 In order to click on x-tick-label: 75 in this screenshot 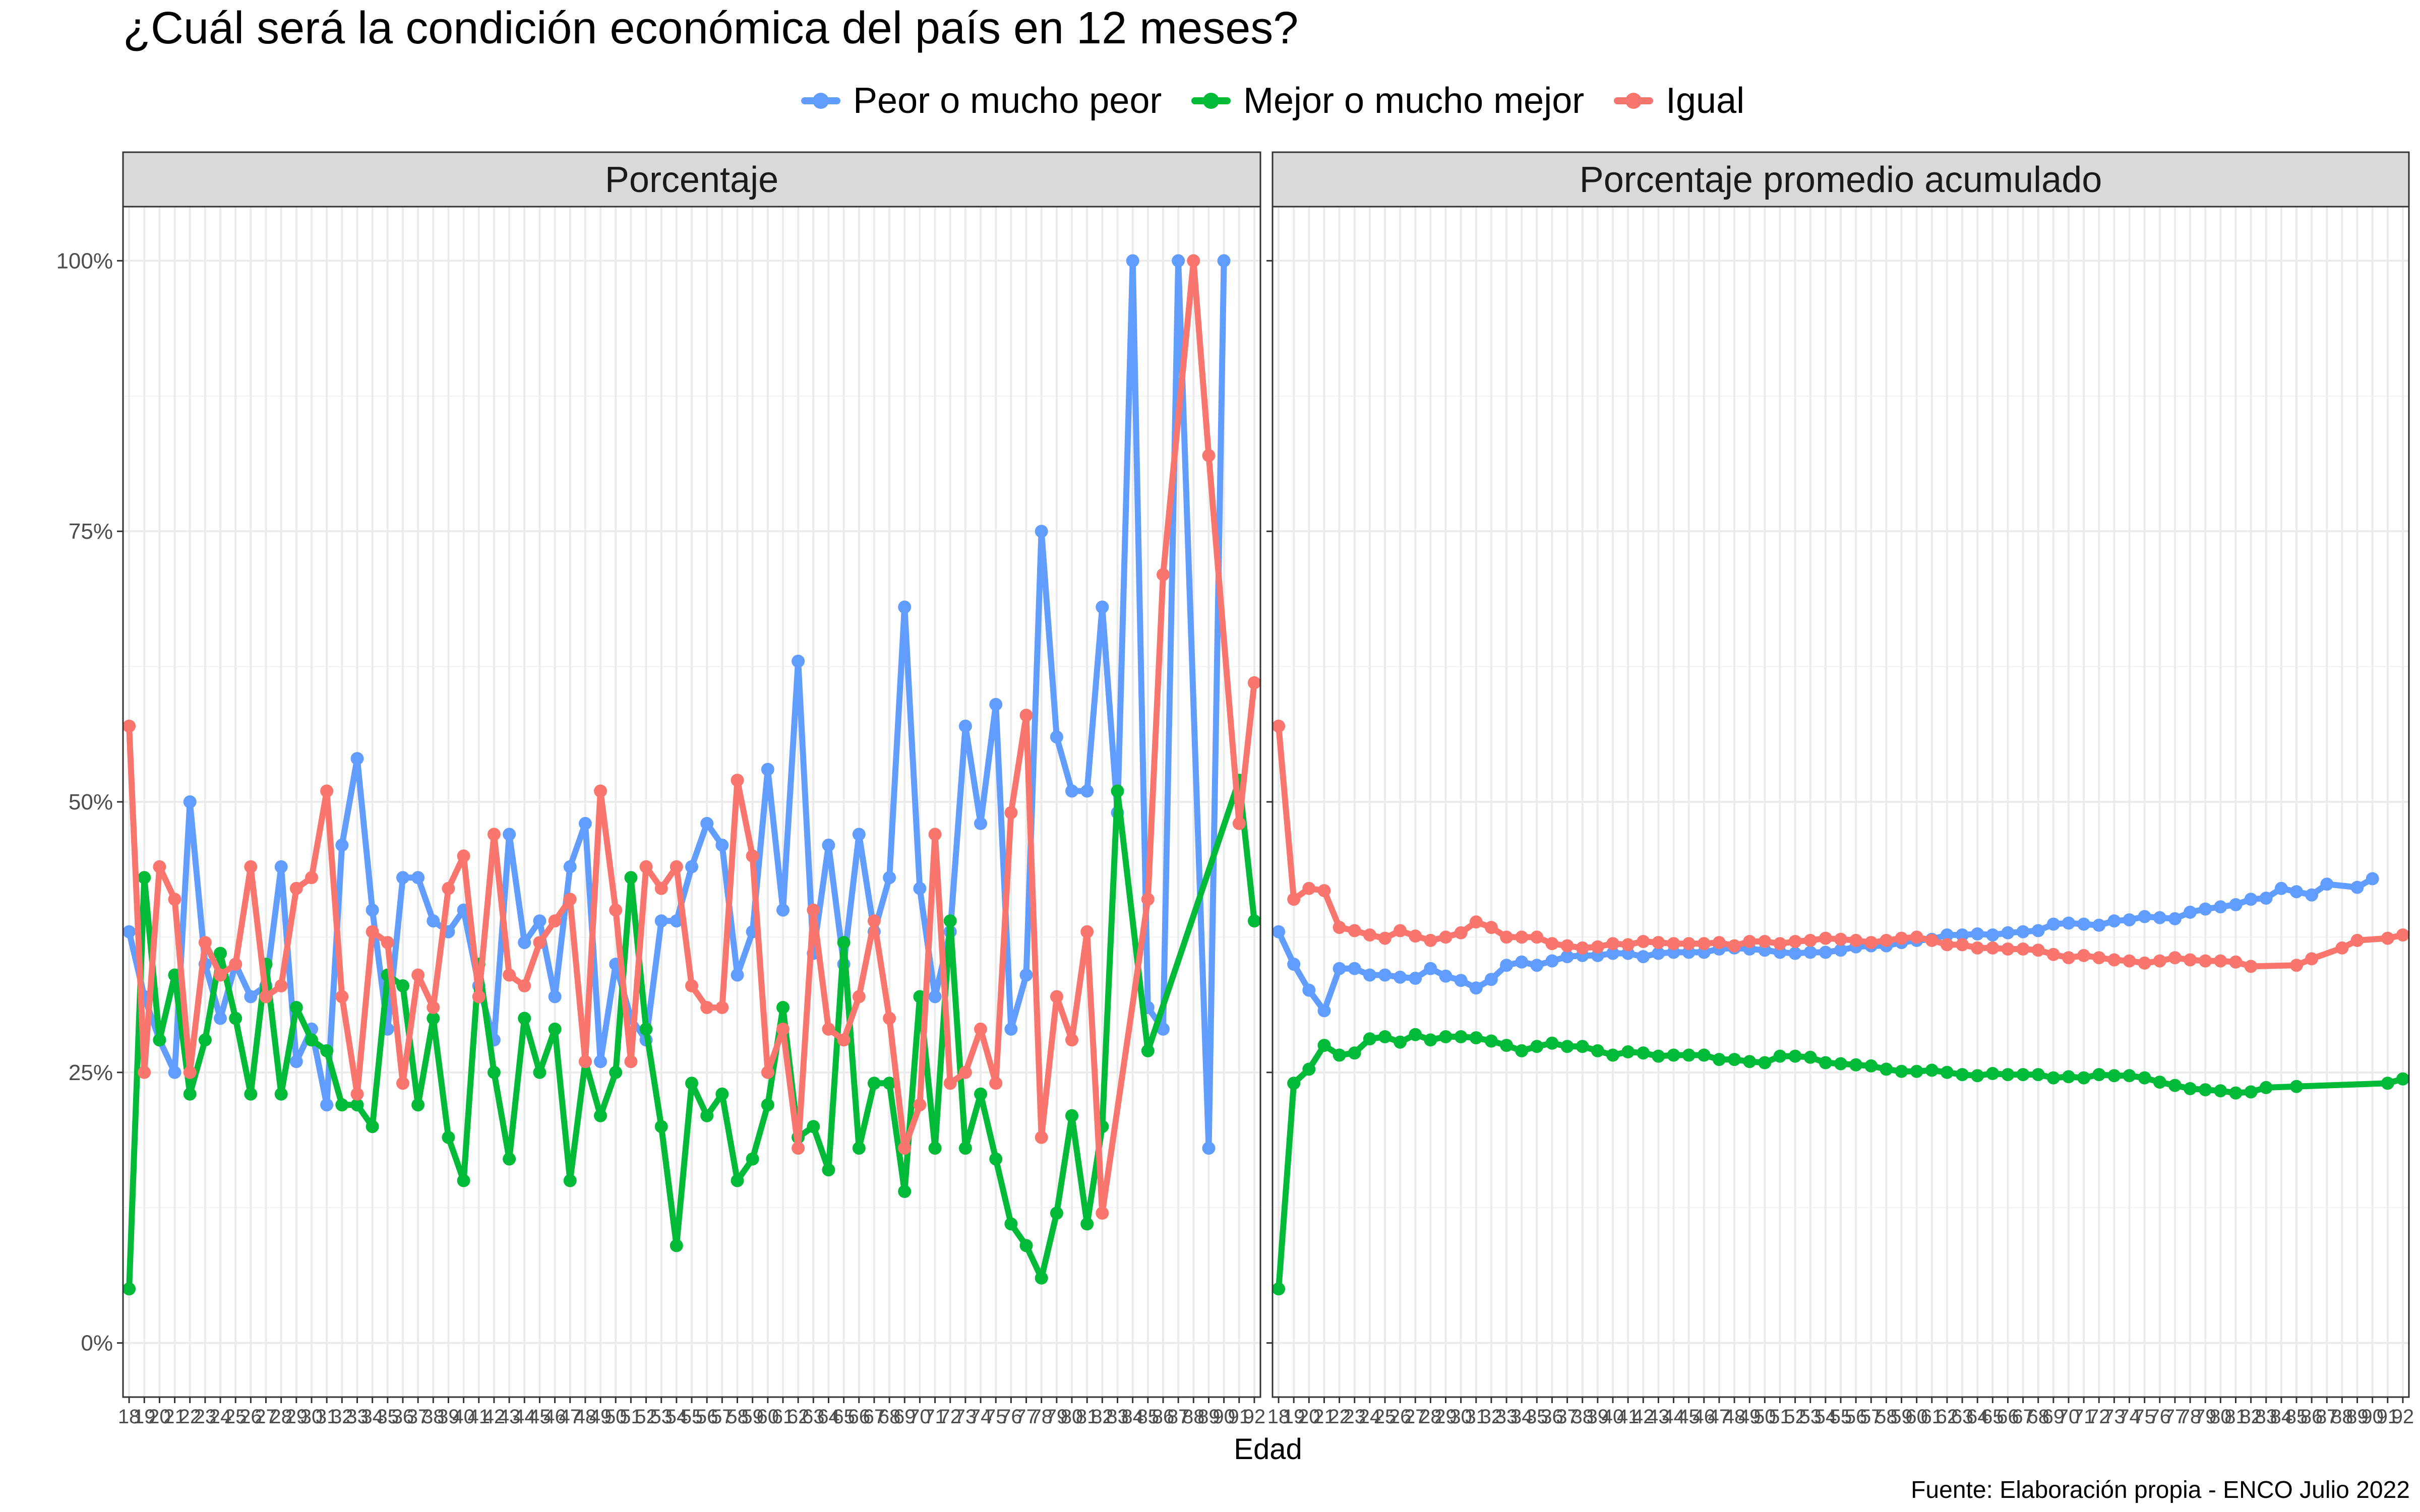, I will do `click(2144, 1417)`.